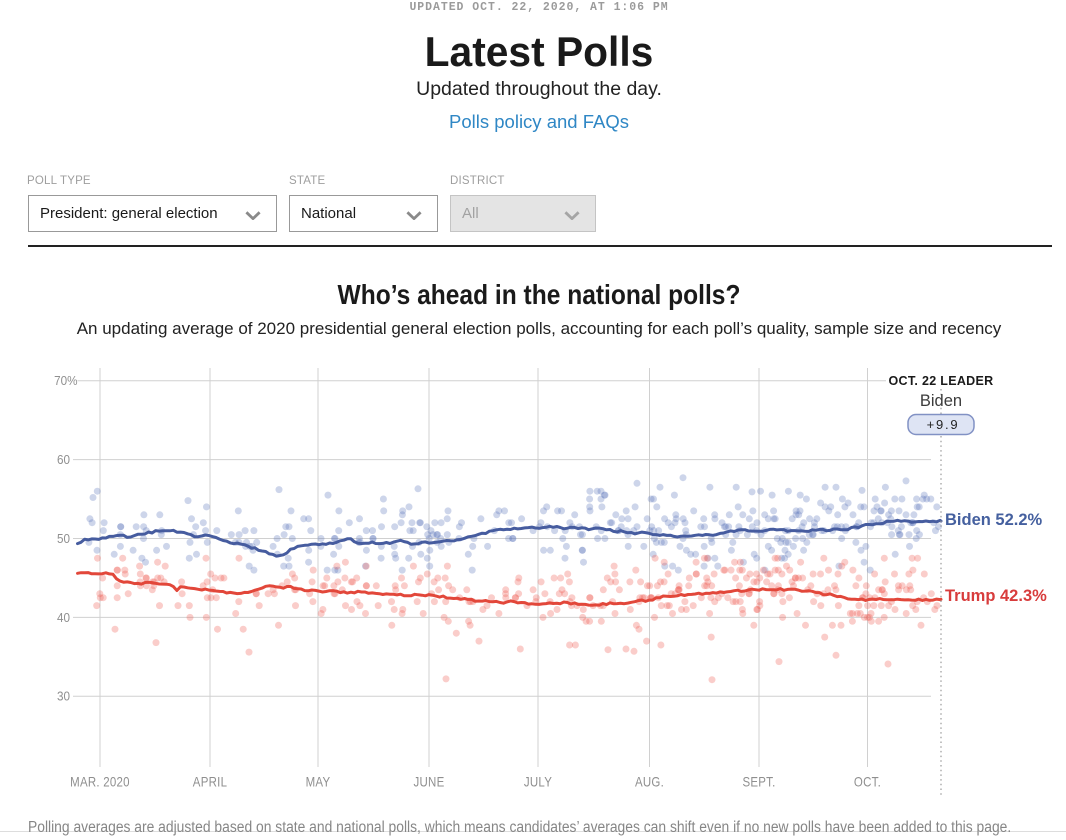 This screenshot has height=840, width=1066. Describe the element at coordinates (994, 520) in the screenshot. I see `svg-text: Biden 52.2%` at that location.